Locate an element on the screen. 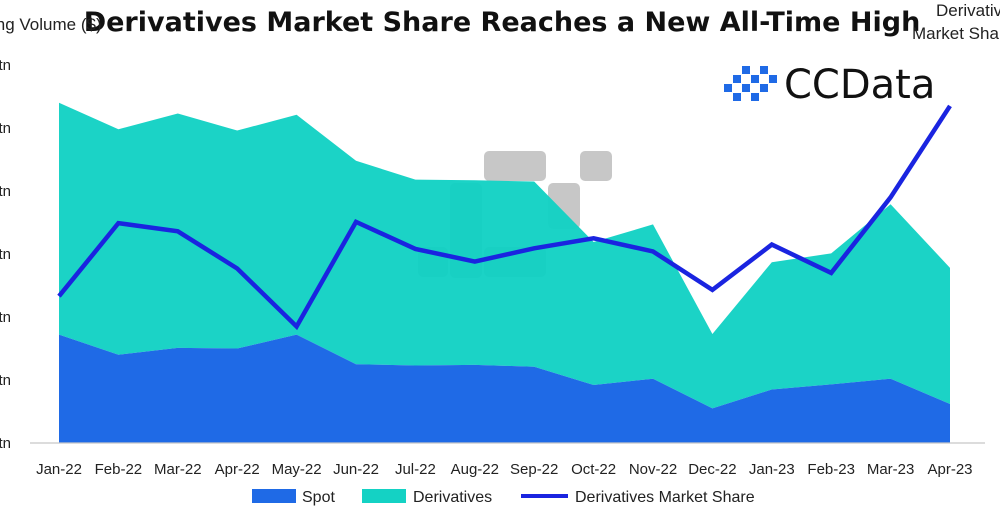 The image size is (1000, 523). y2-axis-label-line-2: Market Shar is located at coordinates (956, 33).